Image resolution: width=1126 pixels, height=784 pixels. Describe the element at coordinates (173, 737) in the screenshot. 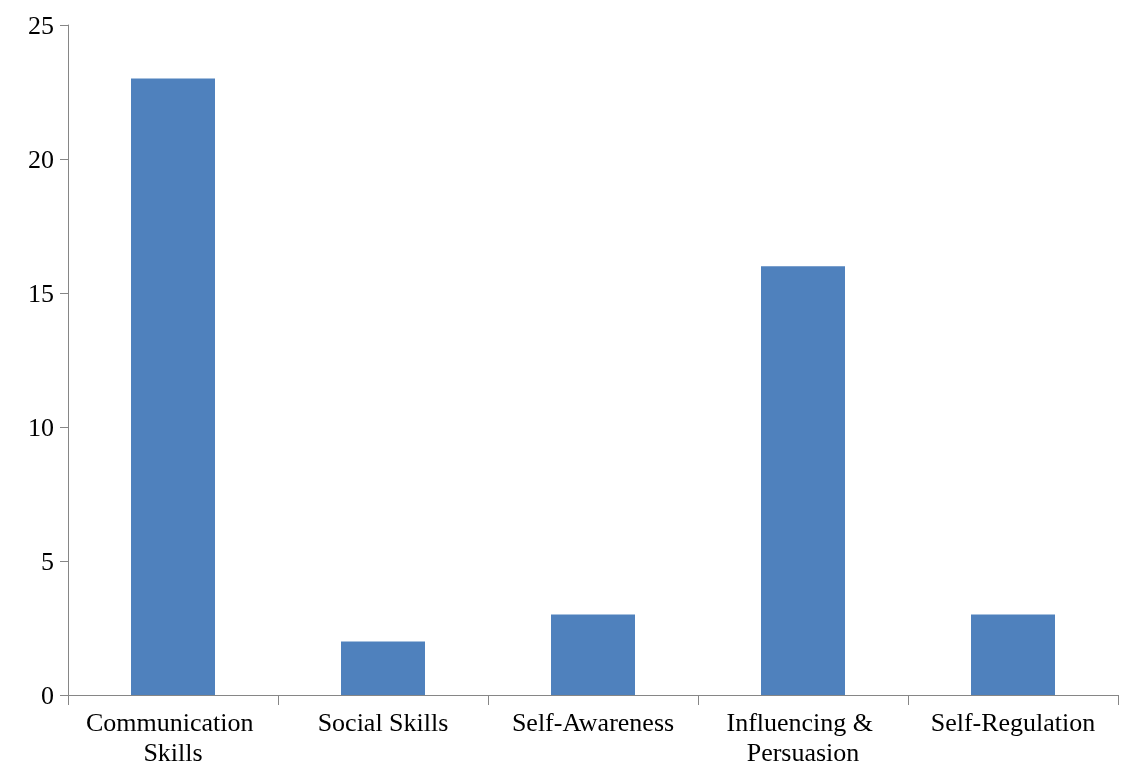

I see `x-tick-label: Communication Skills` at that location.